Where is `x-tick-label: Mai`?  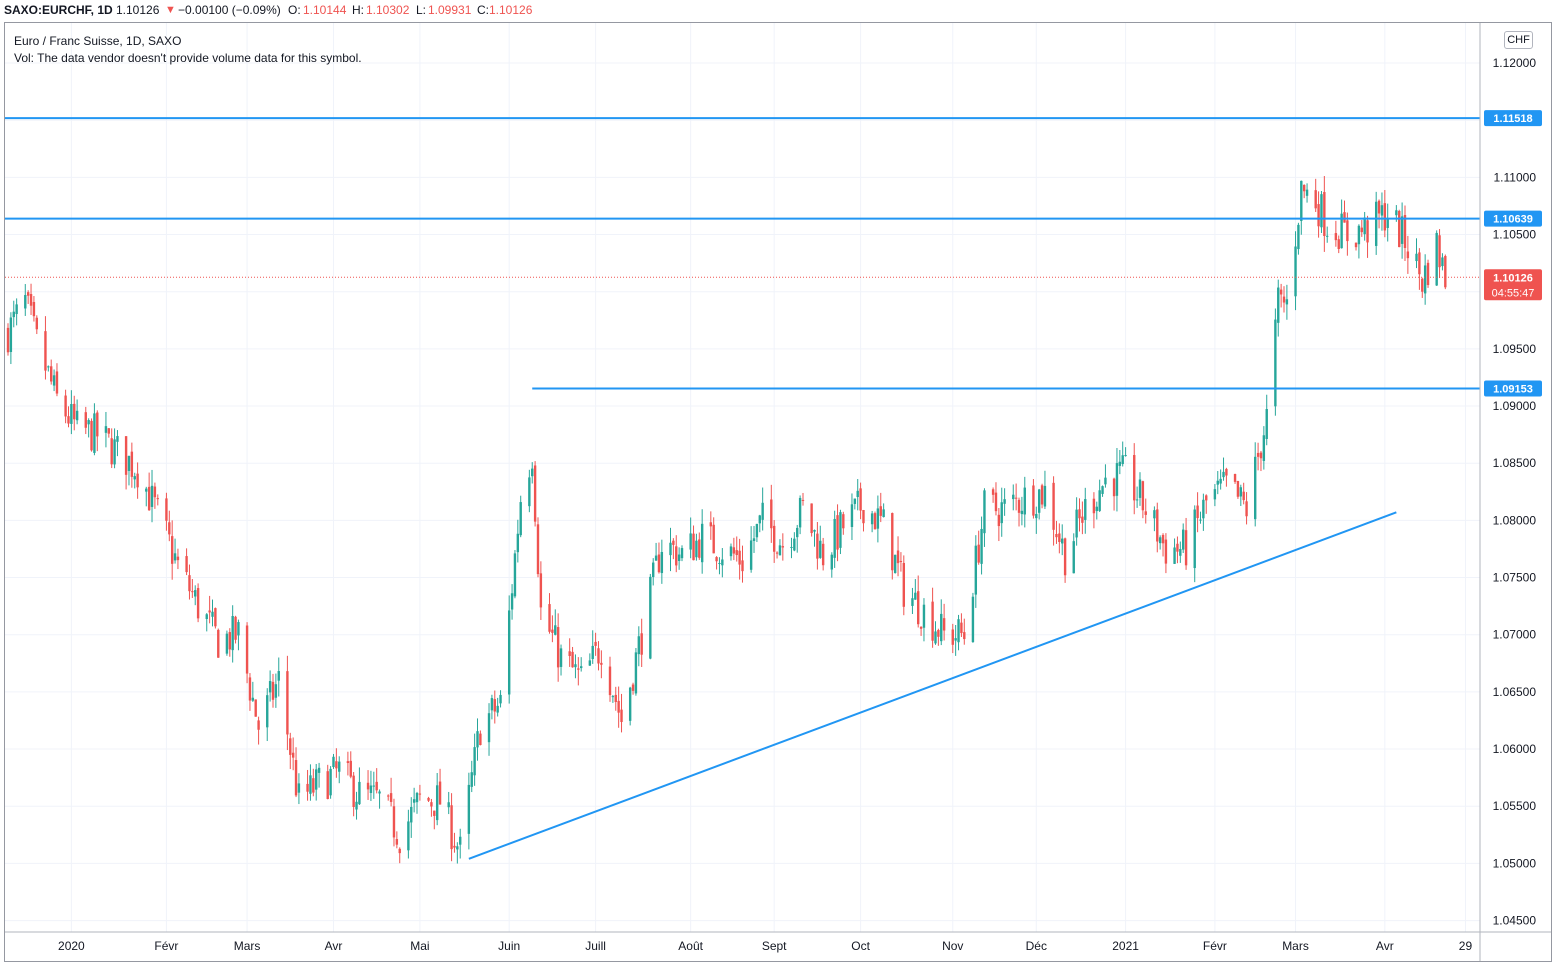
x-tick-label: Mai is located at coordinates (419, 946).